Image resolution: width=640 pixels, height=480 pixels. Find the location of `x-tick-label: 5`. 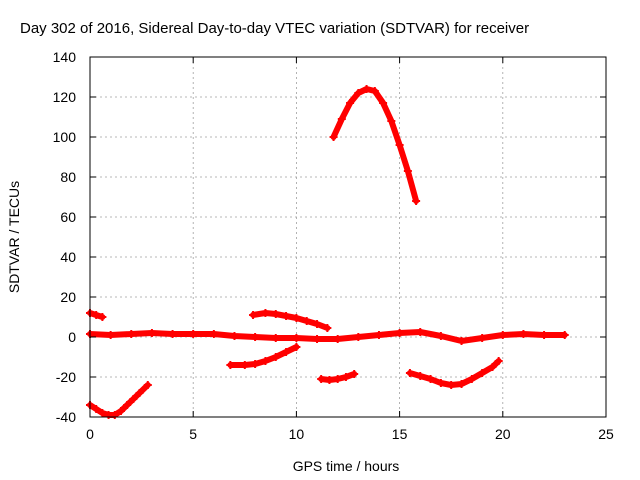

x-tick-label: 5 is located at coordinates (193, 434).